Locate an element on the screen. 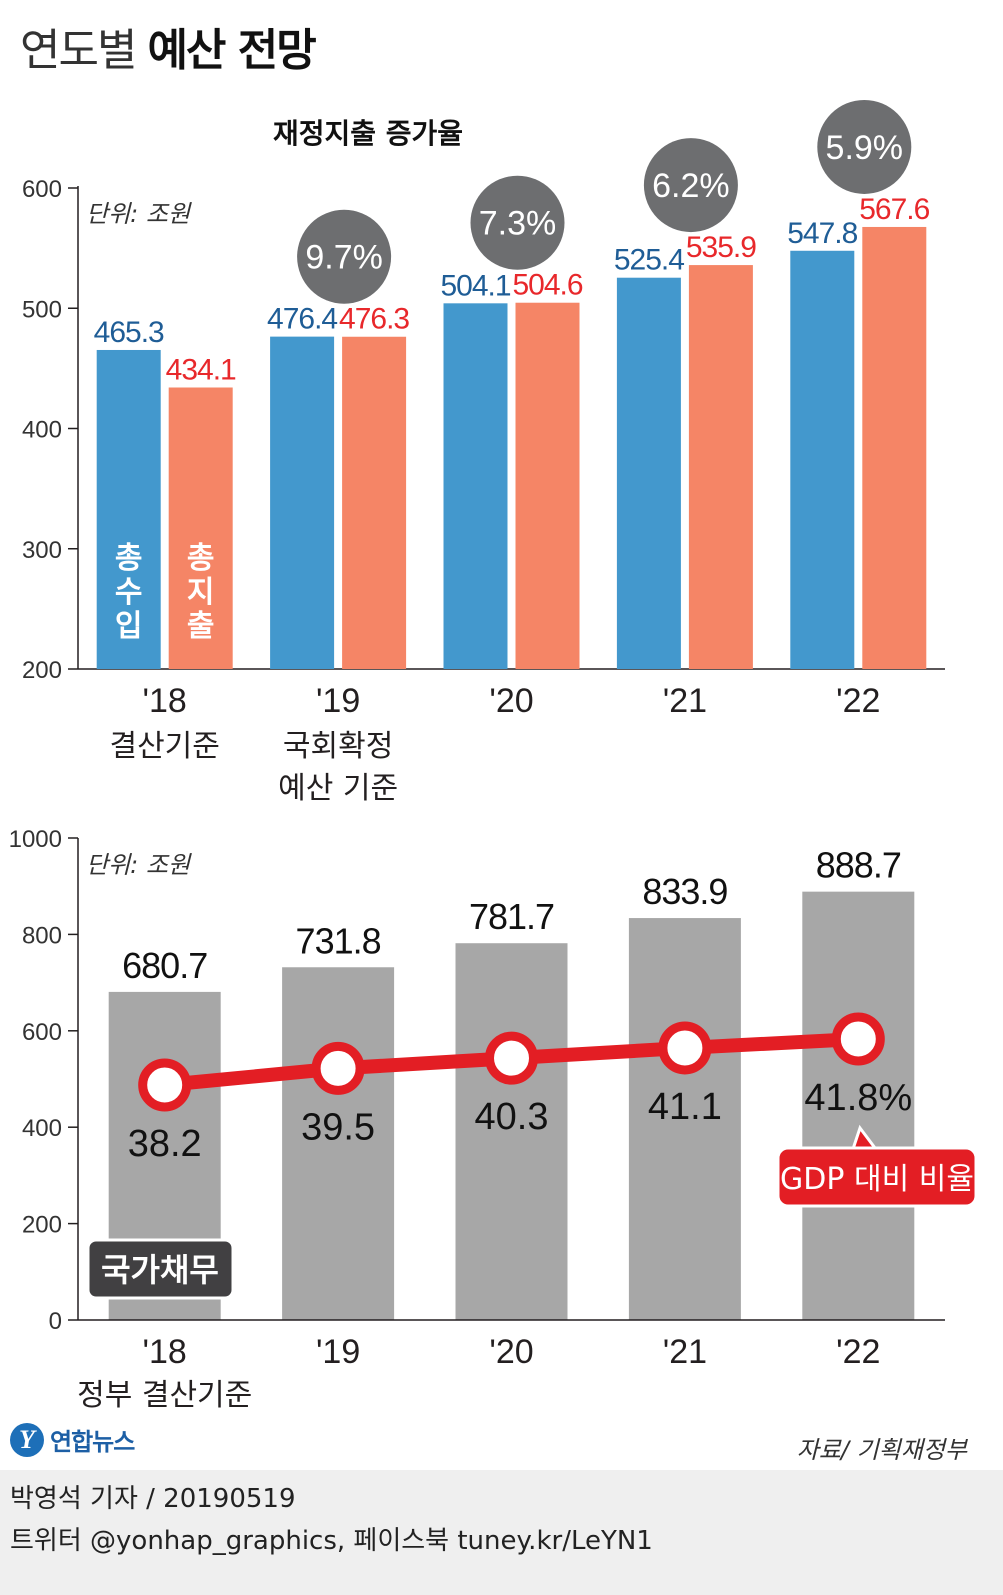  x-sublabel-0-0: 결산기준 is located at coordinates (164, 746).